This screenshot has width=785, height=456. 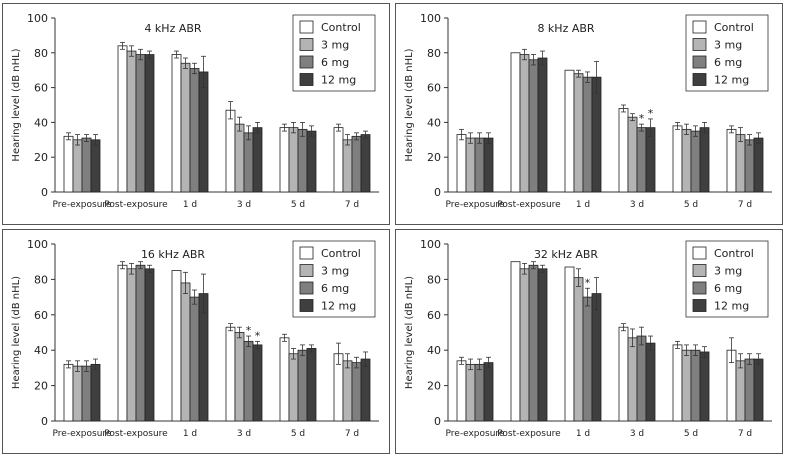 What do you see at coordinates (566, 254) in the screenshot?
I see `chart-title: 32 kHz ABR` at bounding box center [566, 254].